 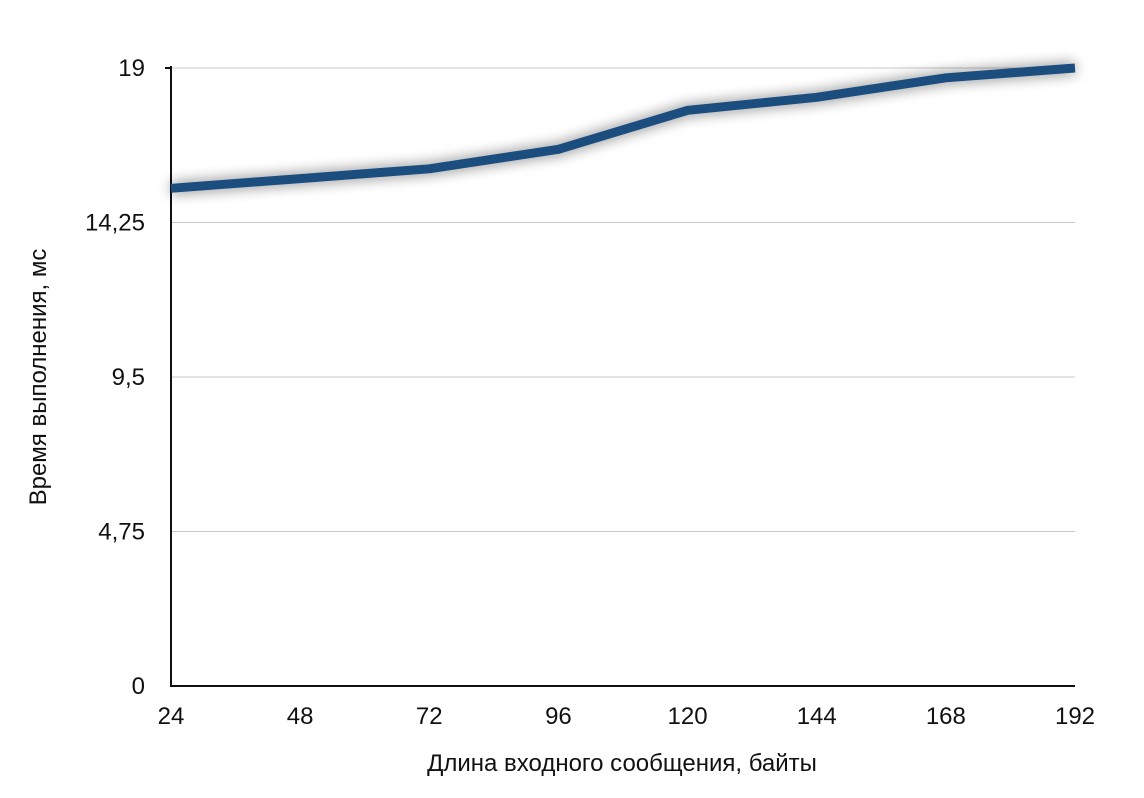 What do you see at coordinates (300, 716) in the screenshot?
I see `x-tick-label: 48` at bounding box center [300, 716].